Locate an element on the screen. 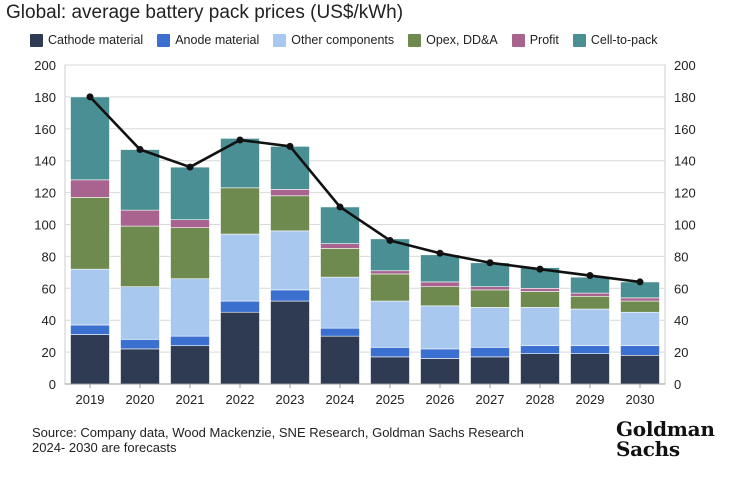 The width and height of the screenshot is (738, 490). legend-label: Cell-to-pack is located at coordinates (624, 40).